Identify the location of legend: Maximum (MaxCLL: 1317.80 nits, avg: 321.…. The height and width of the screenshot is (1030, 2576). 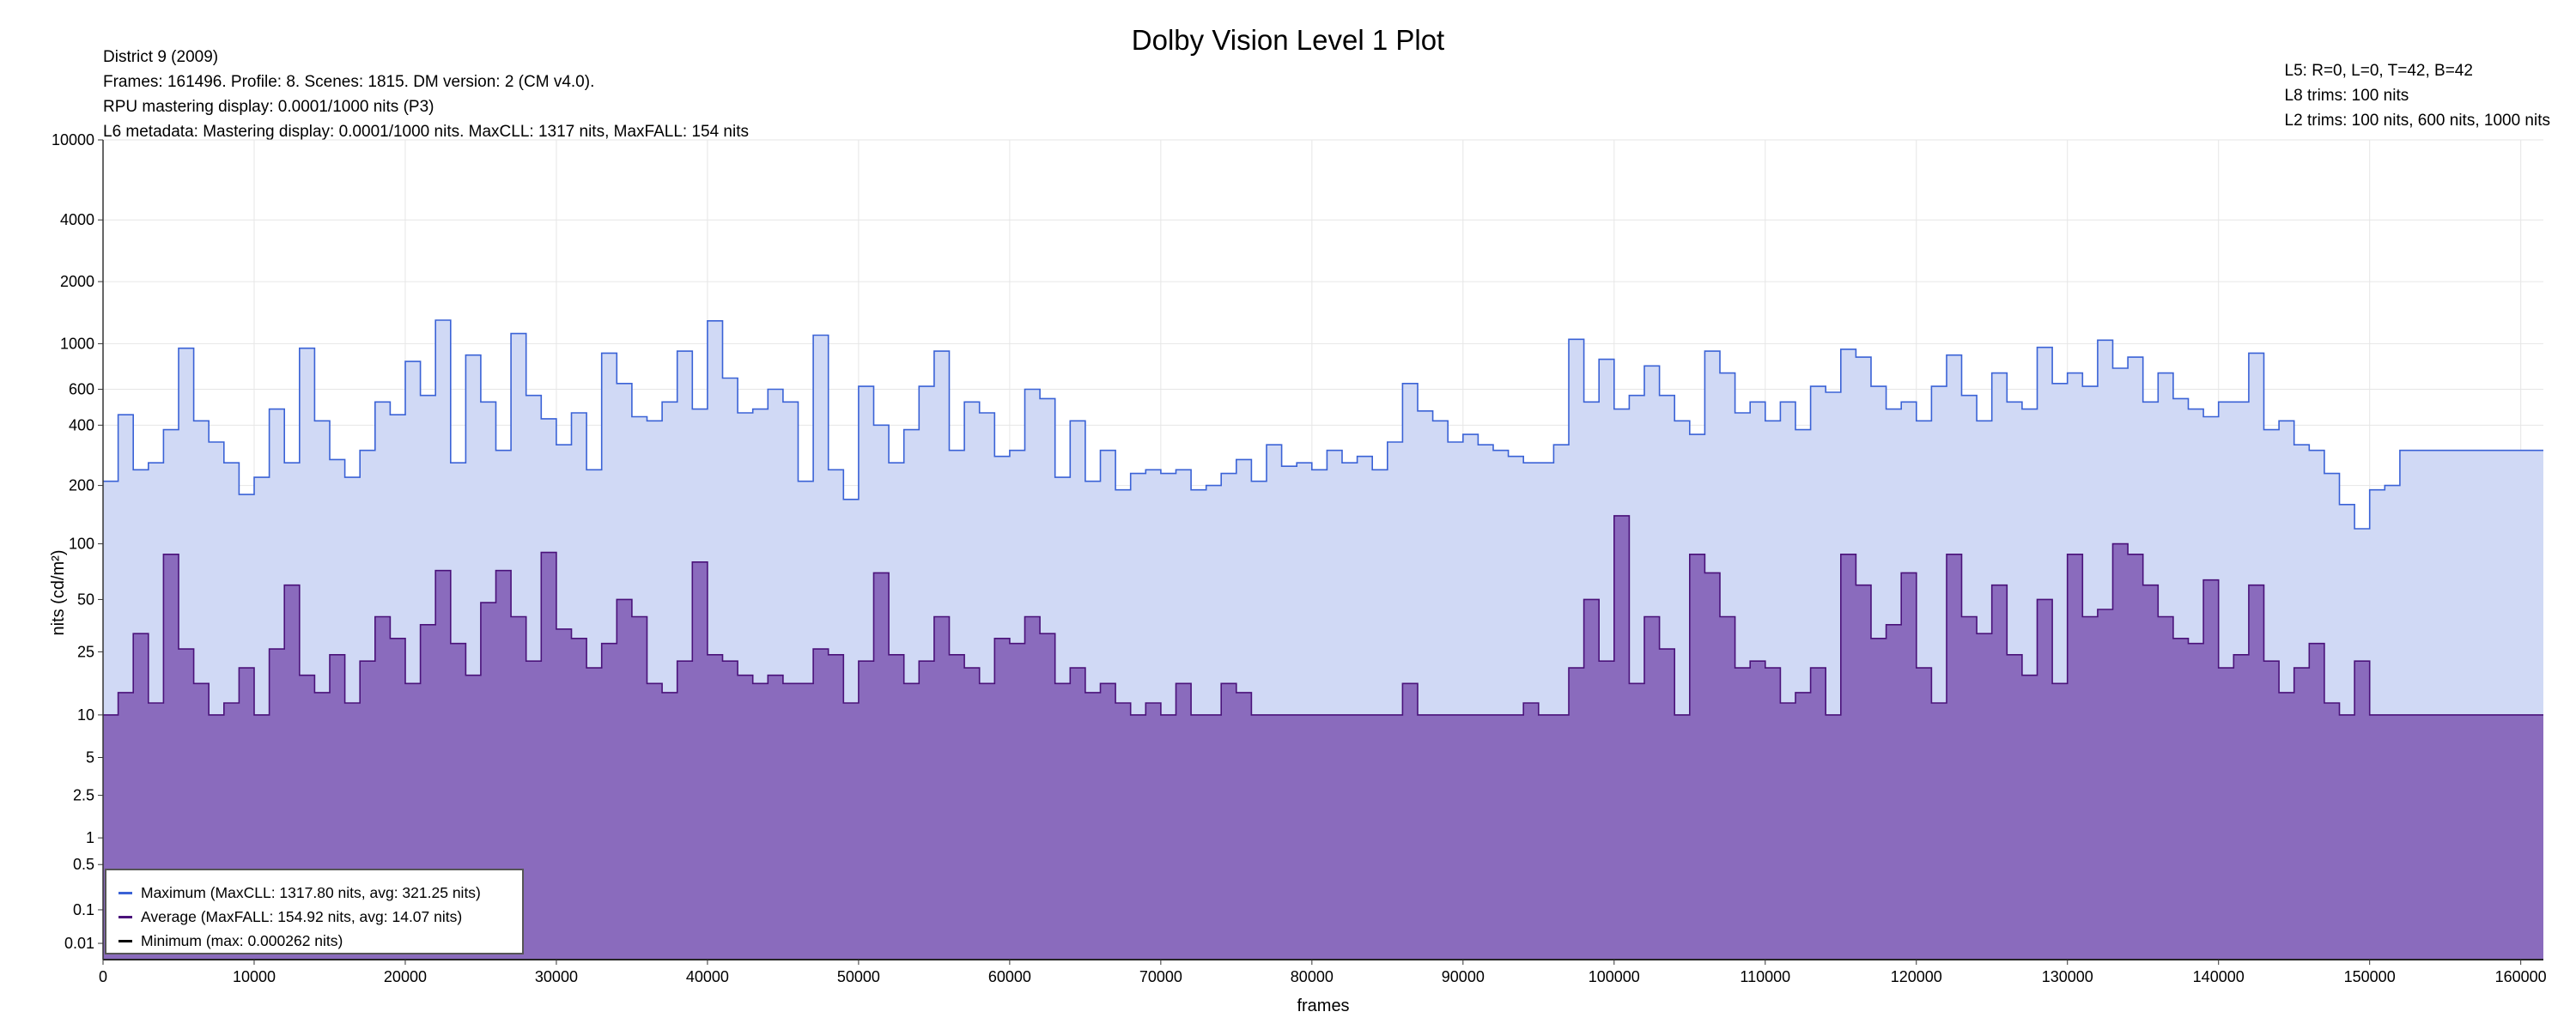
(314, 911).